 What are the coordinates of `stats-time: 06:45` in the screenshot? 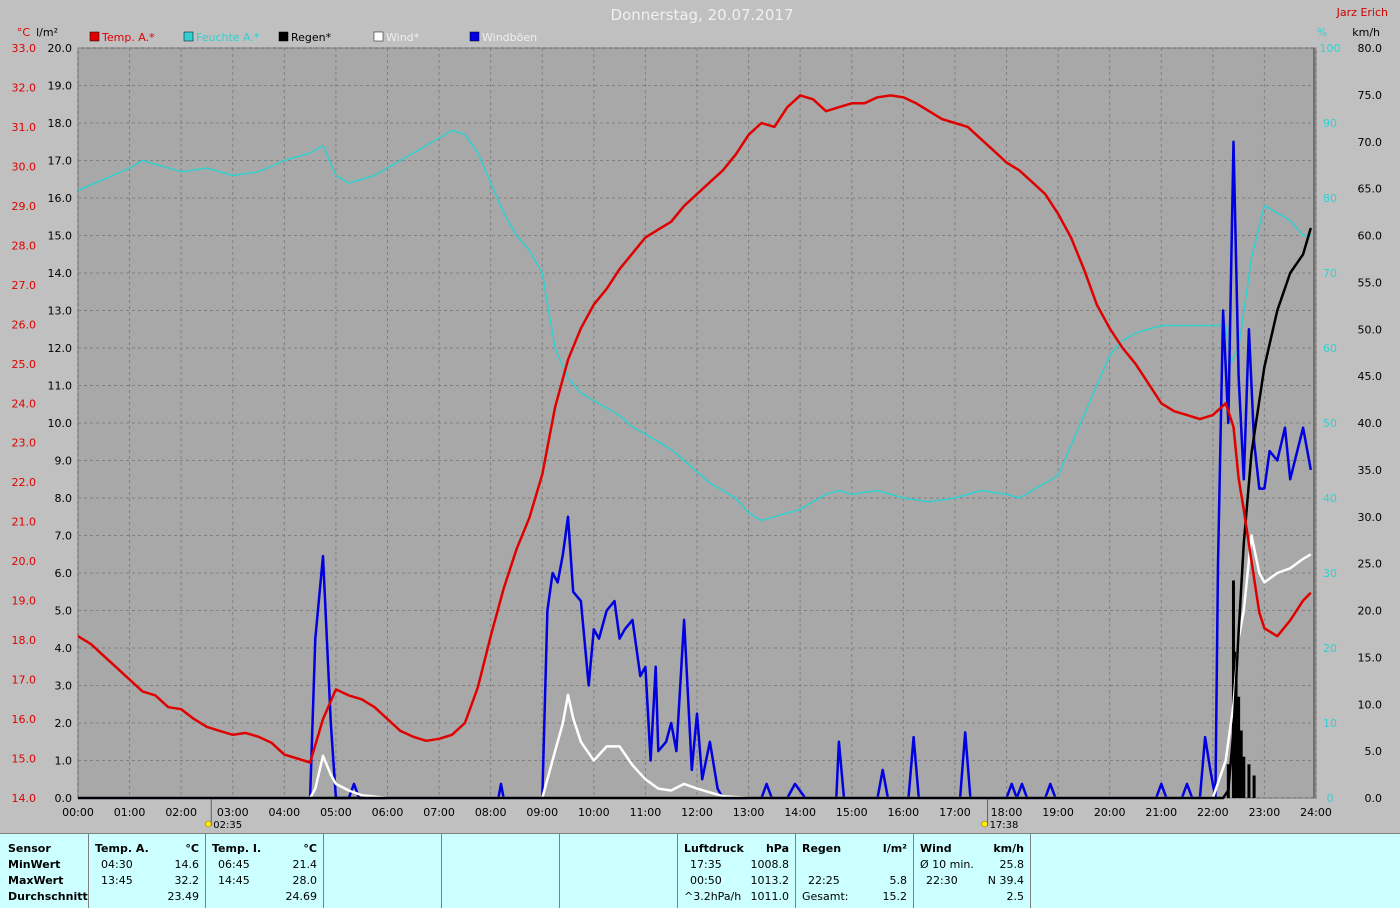 It's located at (234, 864).